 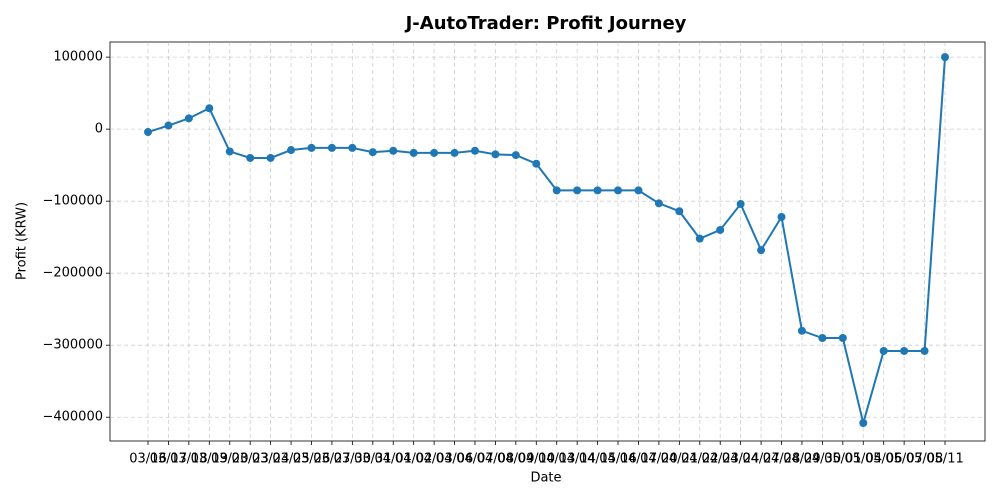 I want to click on x-tick-label: 05/08, so click(x=924, y=459).